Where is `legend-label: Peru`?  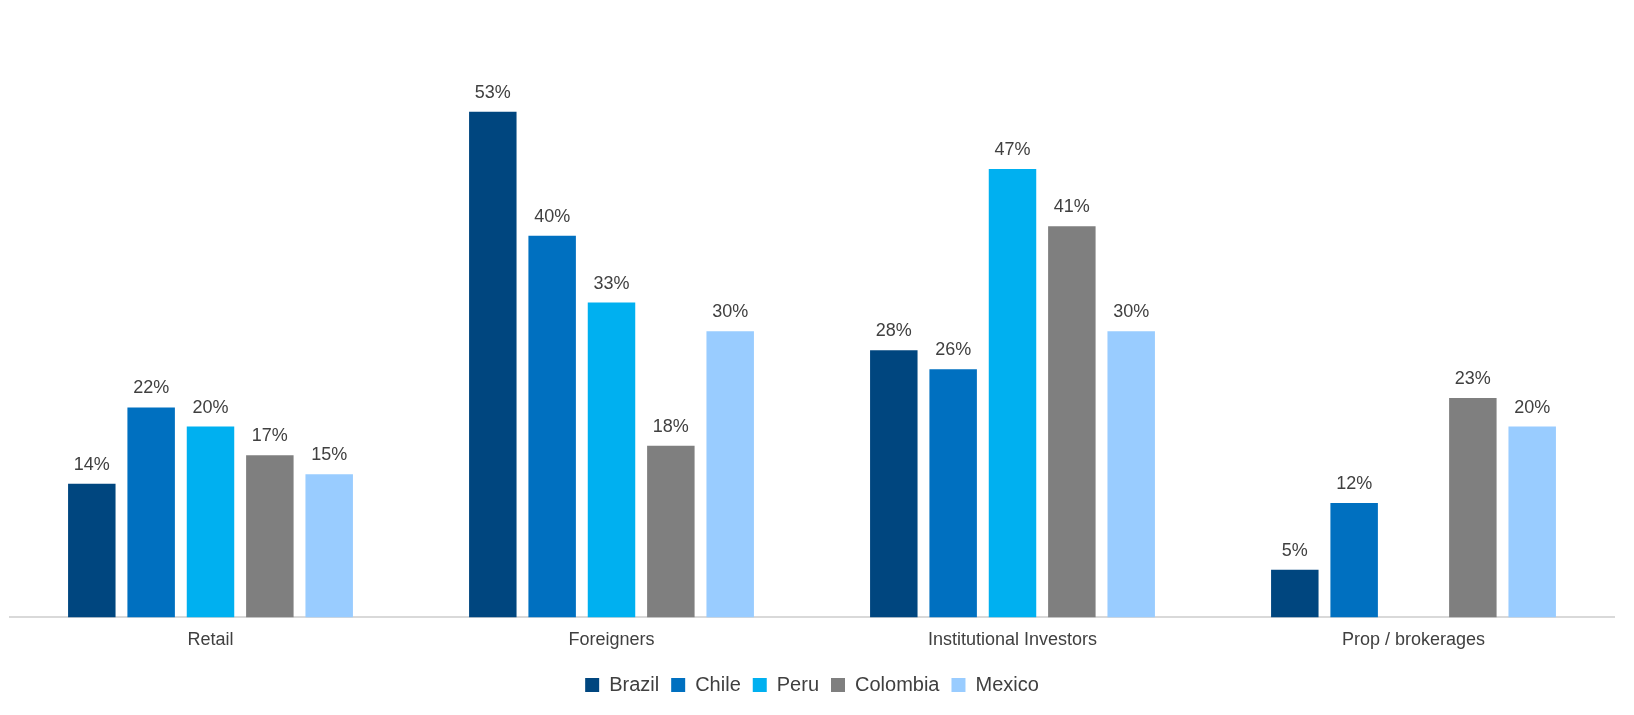 legend-label: Peru is located at coordinates (797, 683).